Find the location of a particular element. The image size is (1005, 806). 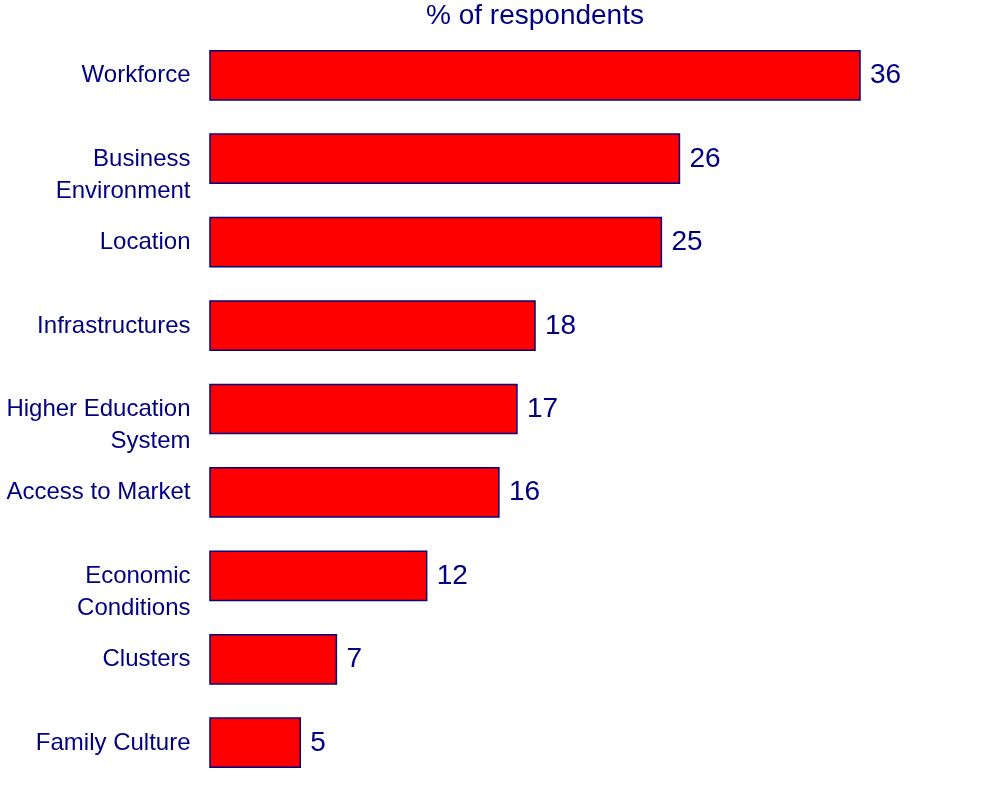

data-label: 16 is located at coordinates (524, 491).